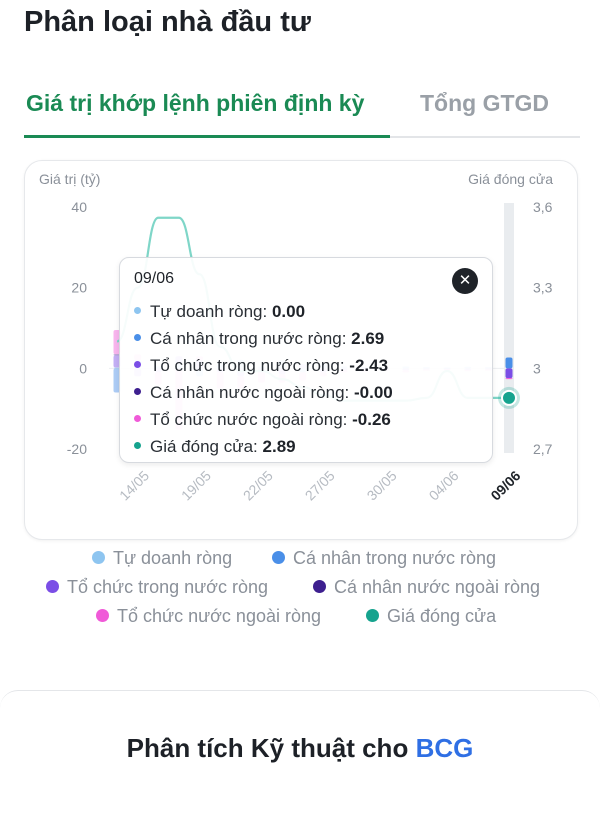 The height and width of the screenshot is (821, 600). Describe the element at coordinates (79, 288) in the screenshot. I see `y-tick-label: 20` at that location.